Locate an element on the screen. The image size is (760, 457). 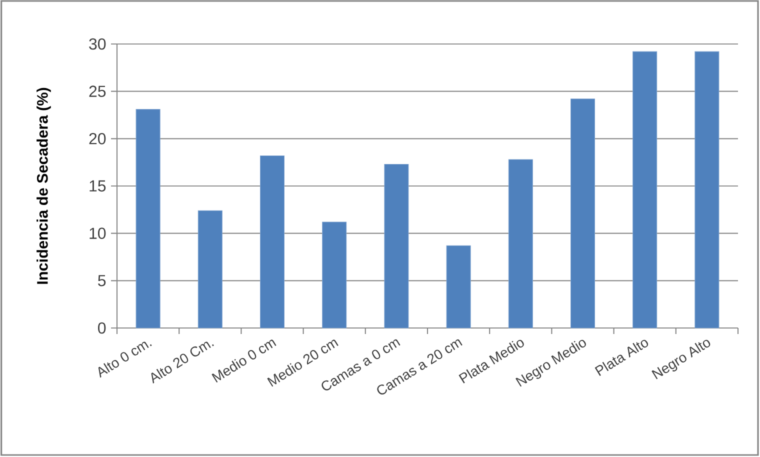
y-tick-label: 5 is located at coordinates (102, 280).